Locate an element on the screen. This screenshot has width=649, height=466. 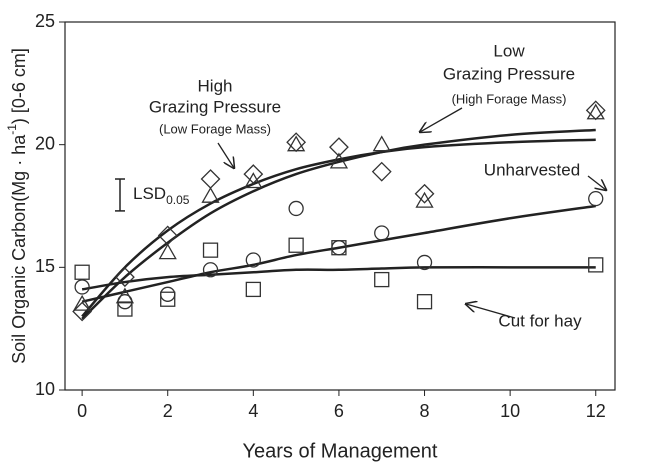
y-axis-title-part: ) [0-6 cm] is located at coordinates (19, 86).